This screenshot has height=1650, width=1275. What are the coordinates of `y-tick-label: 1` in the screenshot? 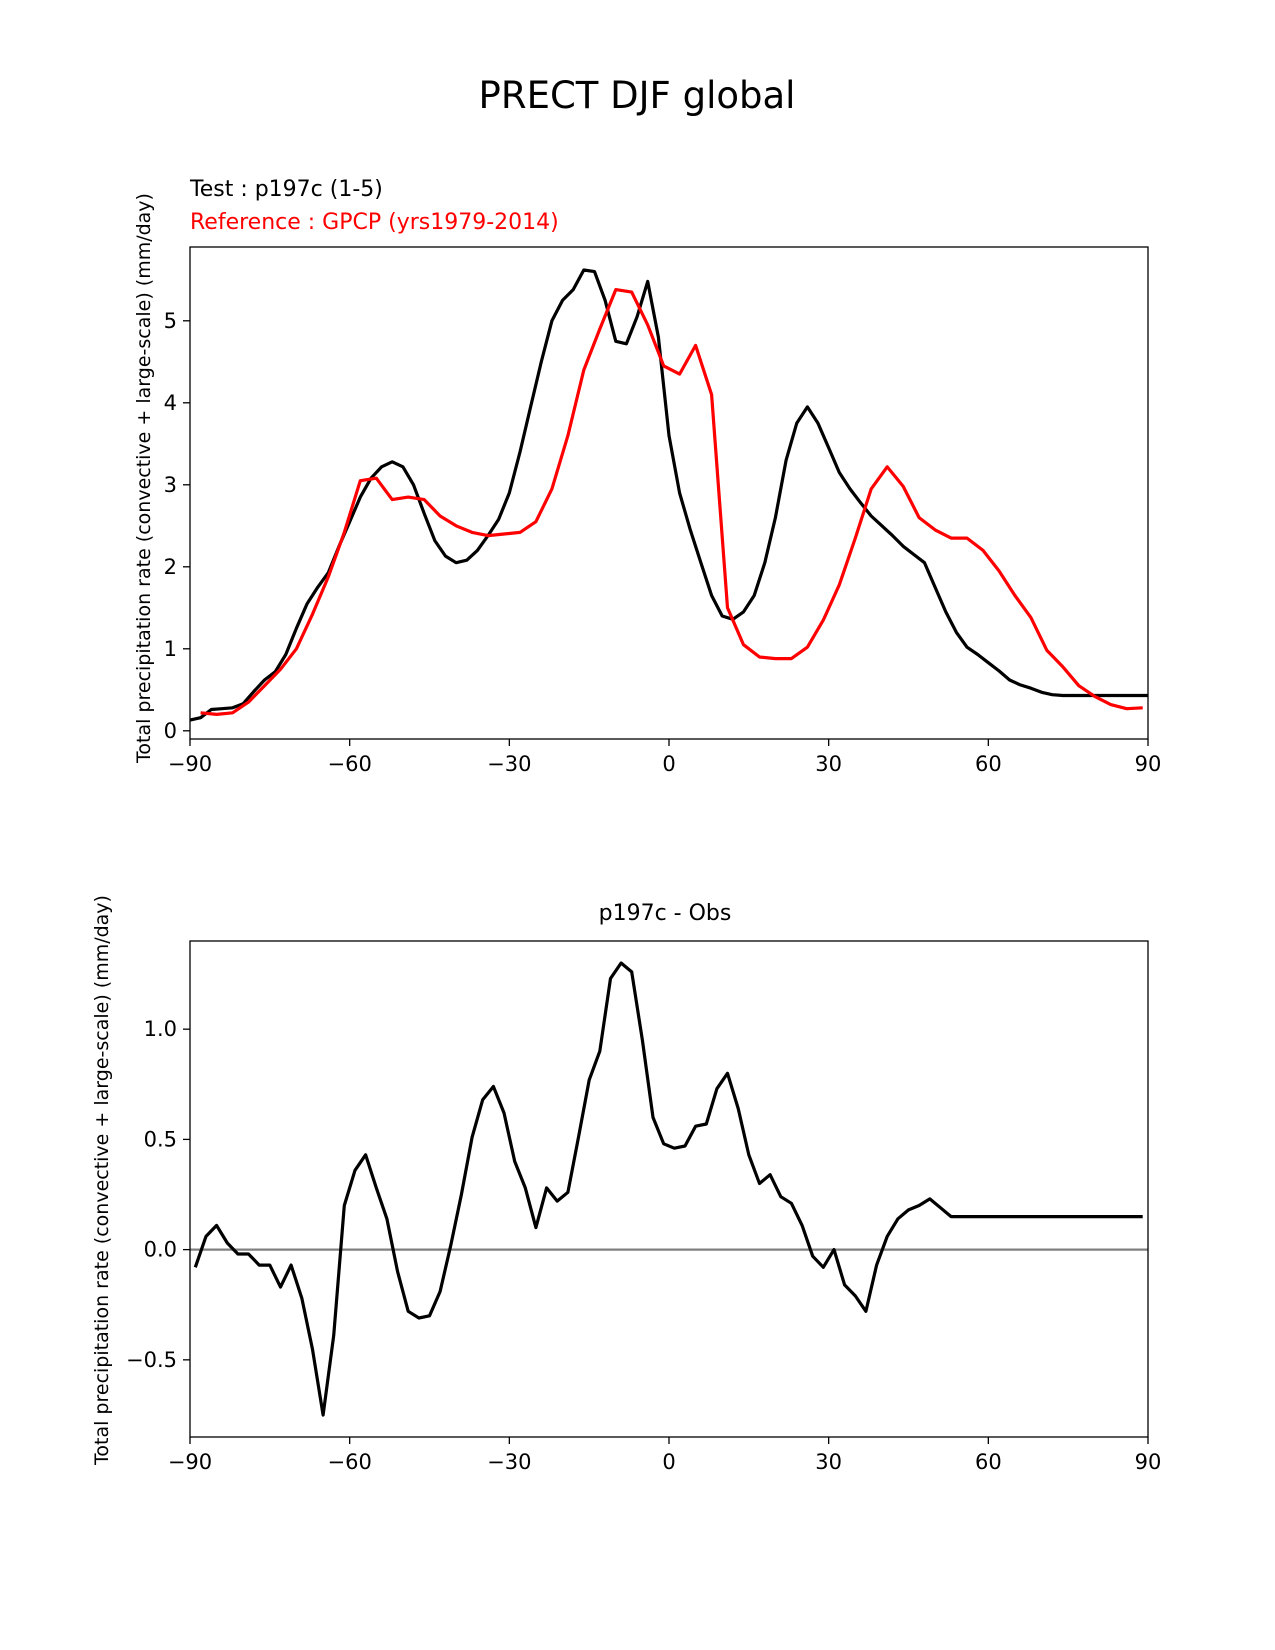 It's located at (170, 649).